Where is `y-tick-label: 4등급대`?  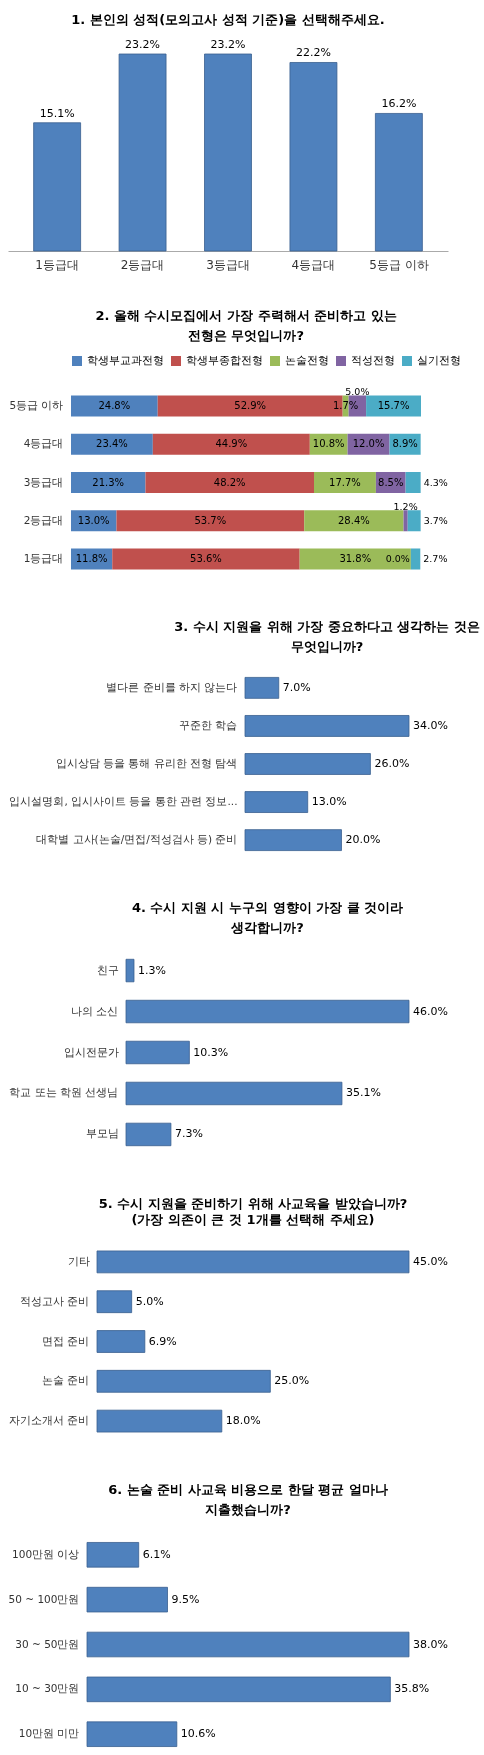
y-tick-label: 4등급대 is located at coordinates (43, 443).